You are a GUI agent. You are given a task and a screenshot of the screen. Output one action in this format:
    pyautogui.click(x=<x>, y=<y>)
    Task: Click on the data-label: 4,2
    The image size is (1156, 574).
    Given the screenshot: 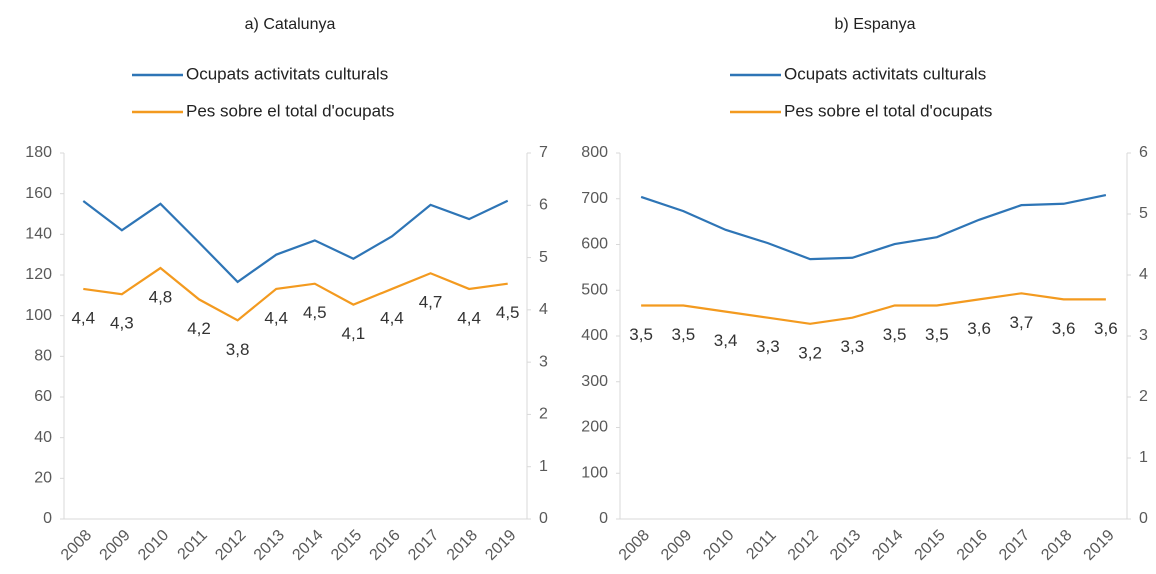 What is the action you would take?
    pyautogui.click(x=199, y=328)
    